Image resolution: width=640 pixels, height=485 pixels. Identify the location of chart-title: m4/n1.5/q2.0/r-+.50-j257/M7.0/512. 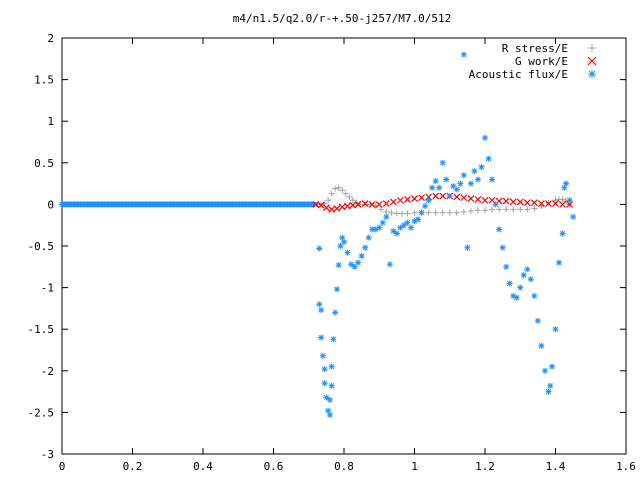
(342, 18).